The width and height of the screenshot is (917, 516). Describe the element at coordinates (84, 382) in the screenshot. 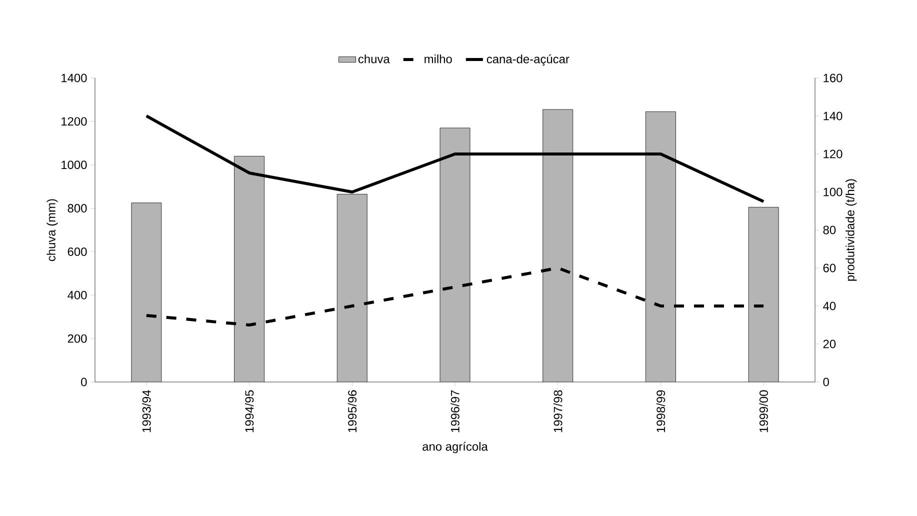

I see `y-tick-label: 0` at that location.